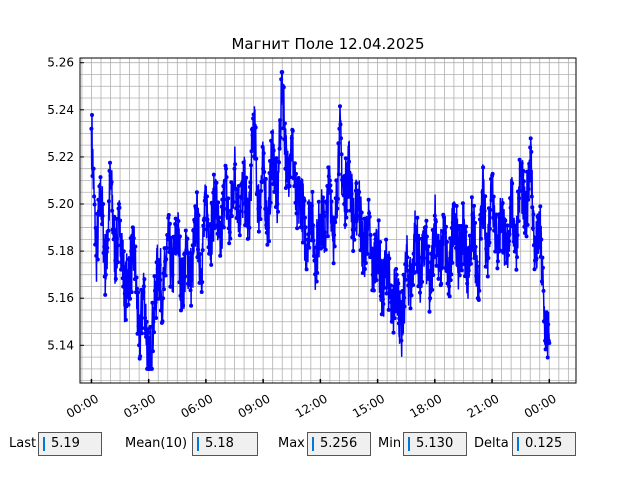 The height and width of the screenshot is (480, 640). What do you see at coordinates (60, 251) in the screenshot?
I see `y-tick-label: 5.18` at bounding box center [60, 251].